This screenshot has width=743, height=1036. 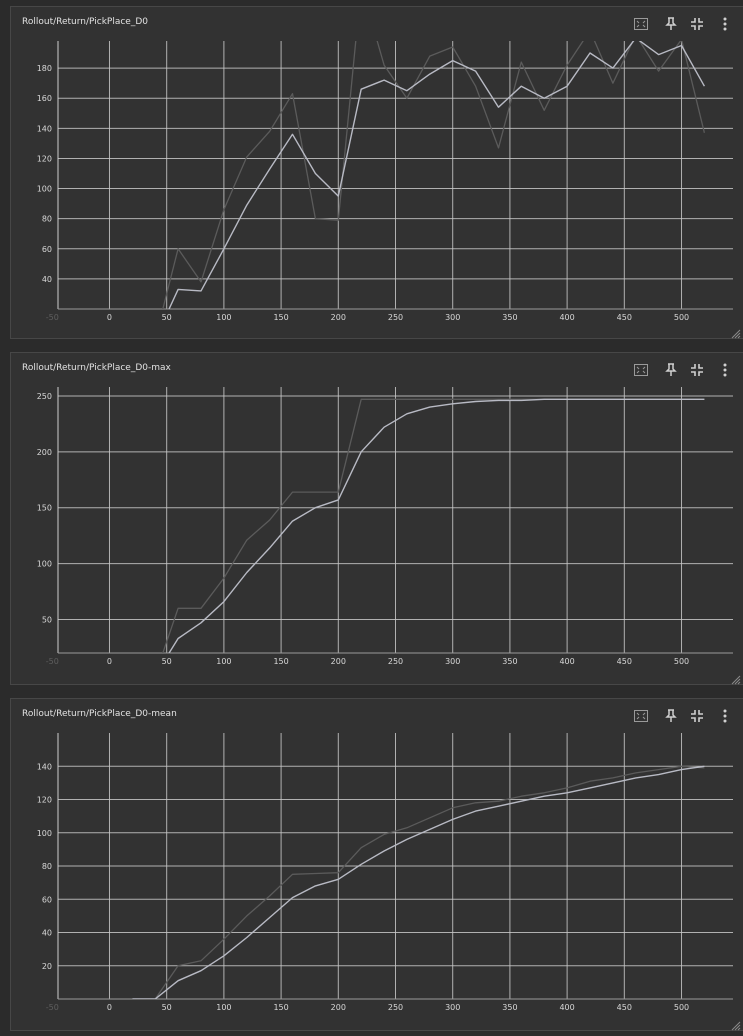 I want to click on chart-title: Rollout/Return/PickPlace_D0-max, so click(x=96, y=368).